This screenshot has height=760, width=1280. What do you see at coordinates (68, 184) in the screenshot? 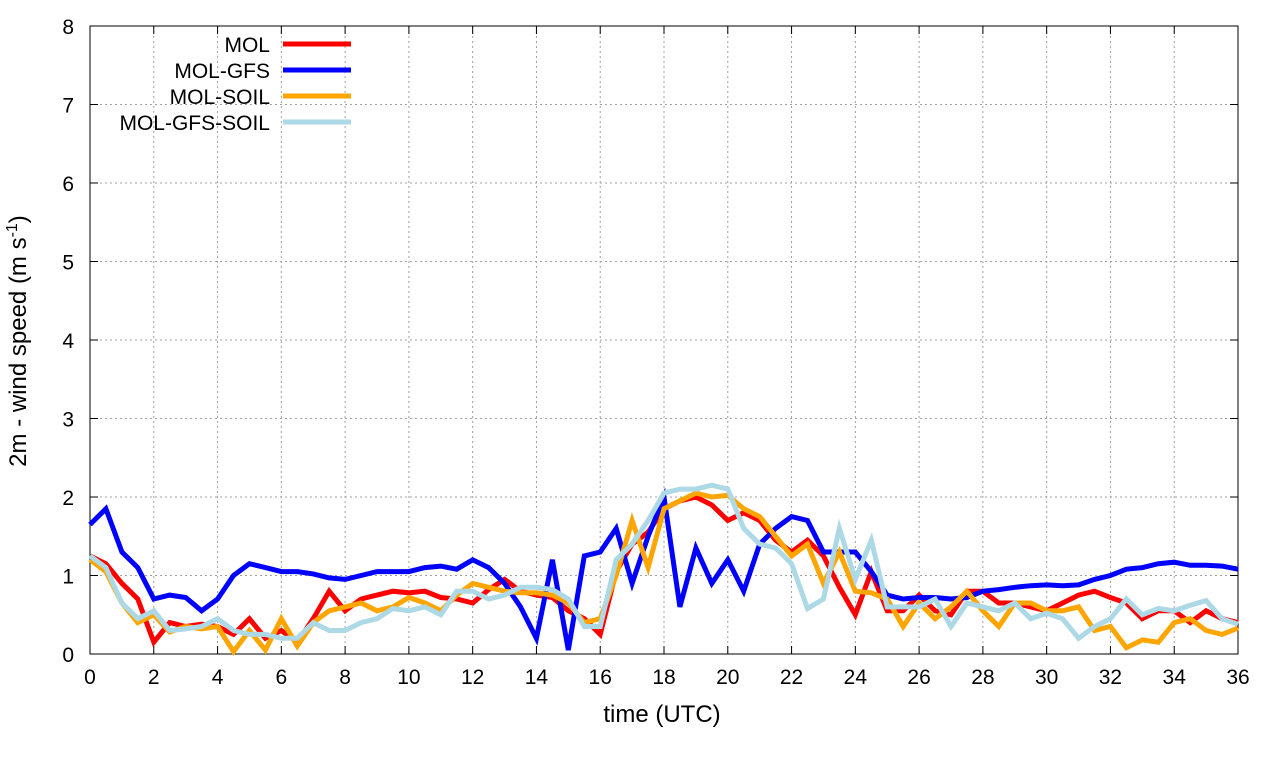
I see `y-tick-label: 6` at bounding box center [68, 184].